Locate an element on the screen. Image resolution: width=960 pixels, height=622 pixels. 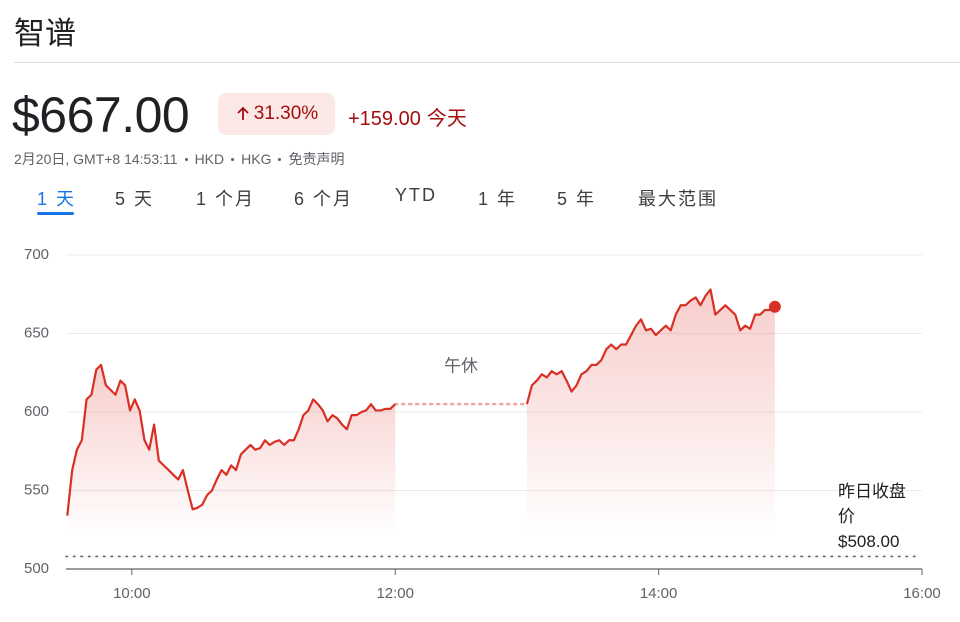
range-tab: 最大范围 is located at coordinates (678, 199).